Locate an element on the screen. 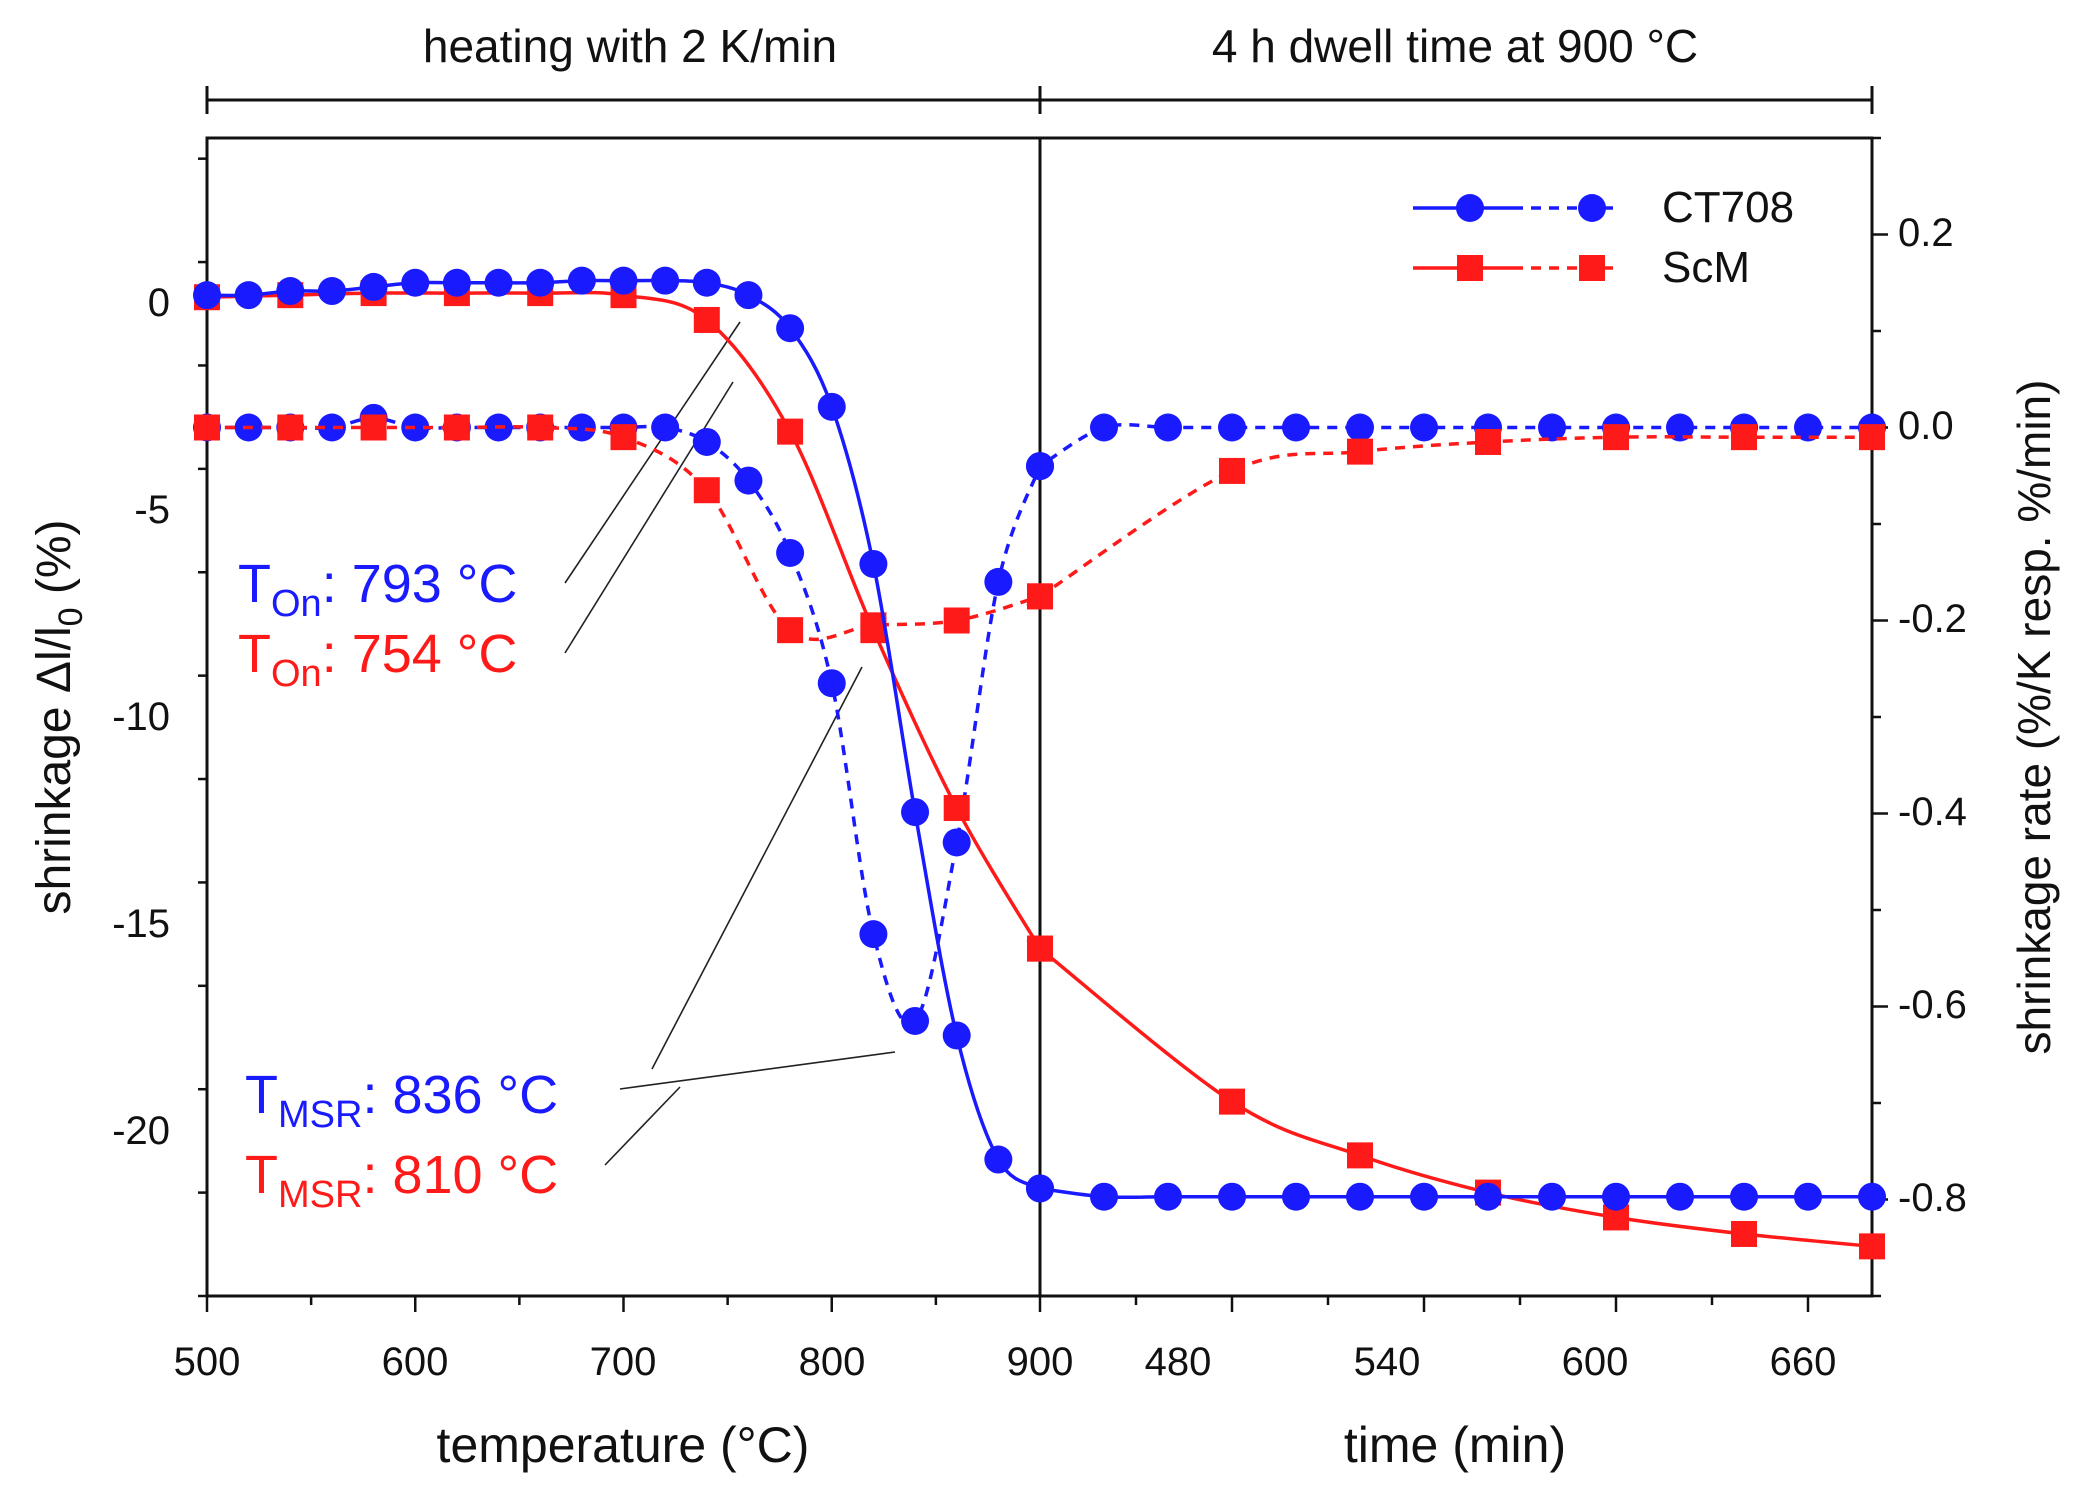  time-tick-label: 540 is located at coordinates (1387, 1362).